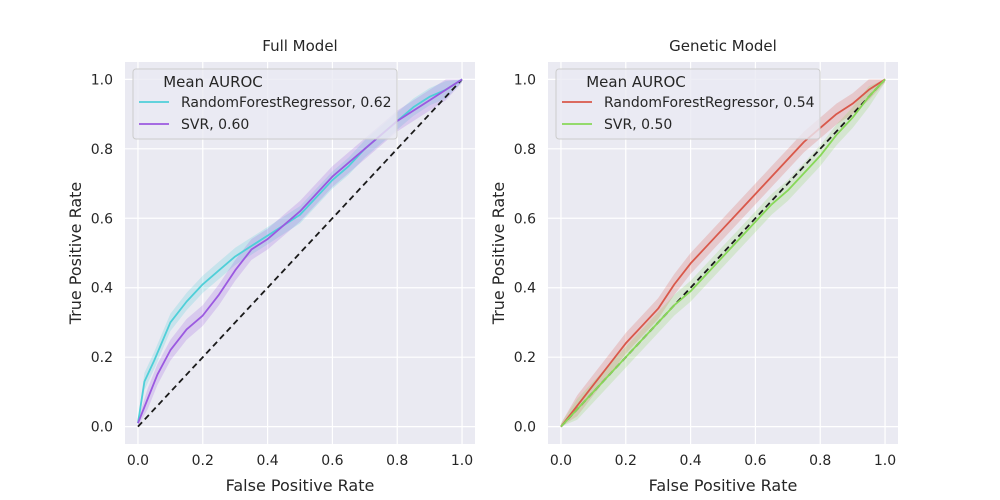  Describe the element at coordinates (286, 103) in the screenshot. I see `legend-entry: RandomForestRegressor, 0.62` at that location.